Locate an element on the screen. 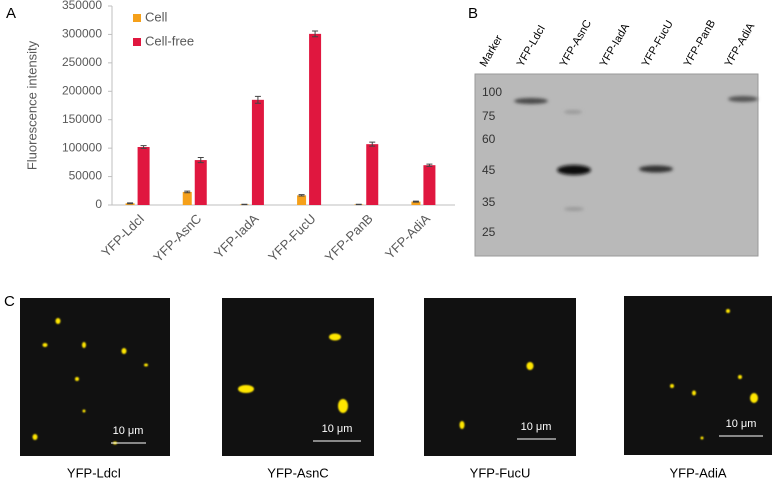 Image resolution: width=783 pixels, height=482 pixels. y-tick-label: 350000 is located at coordinates (82, 6).